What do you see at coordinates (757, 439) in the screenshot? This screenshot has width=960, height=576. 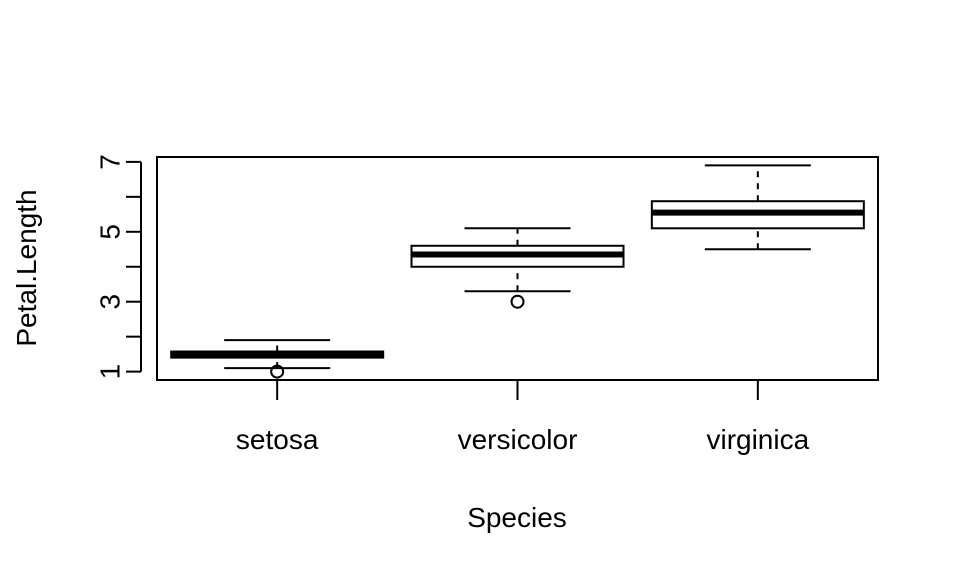 I see `x-tick-label-virginica: virginica` at bounding box center [757, 439].